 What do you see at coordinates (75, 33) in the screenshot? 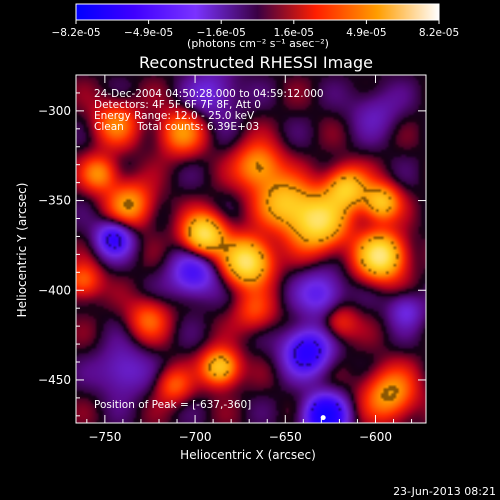
I see `colorbar-tick-label: −8.2e-05` at bounding box center [75, 33].